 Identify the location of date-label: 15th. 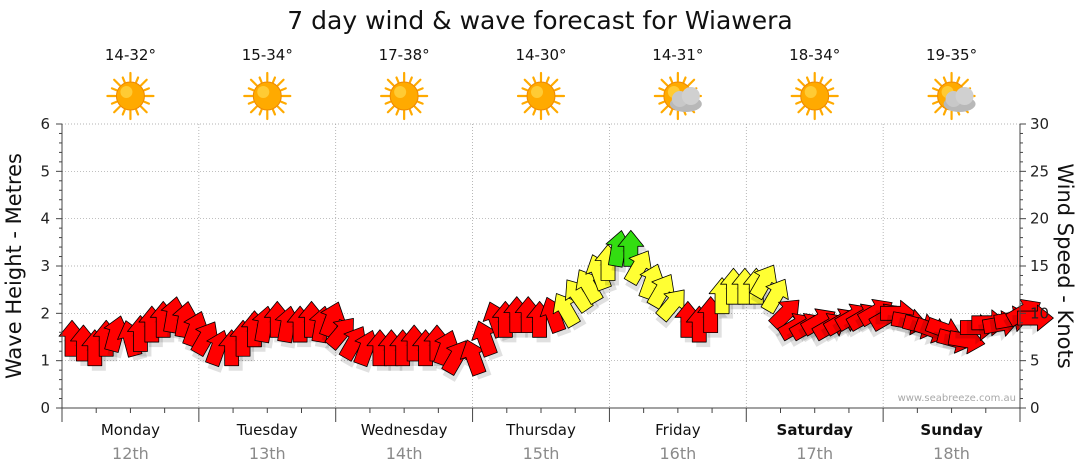
(541, 453).